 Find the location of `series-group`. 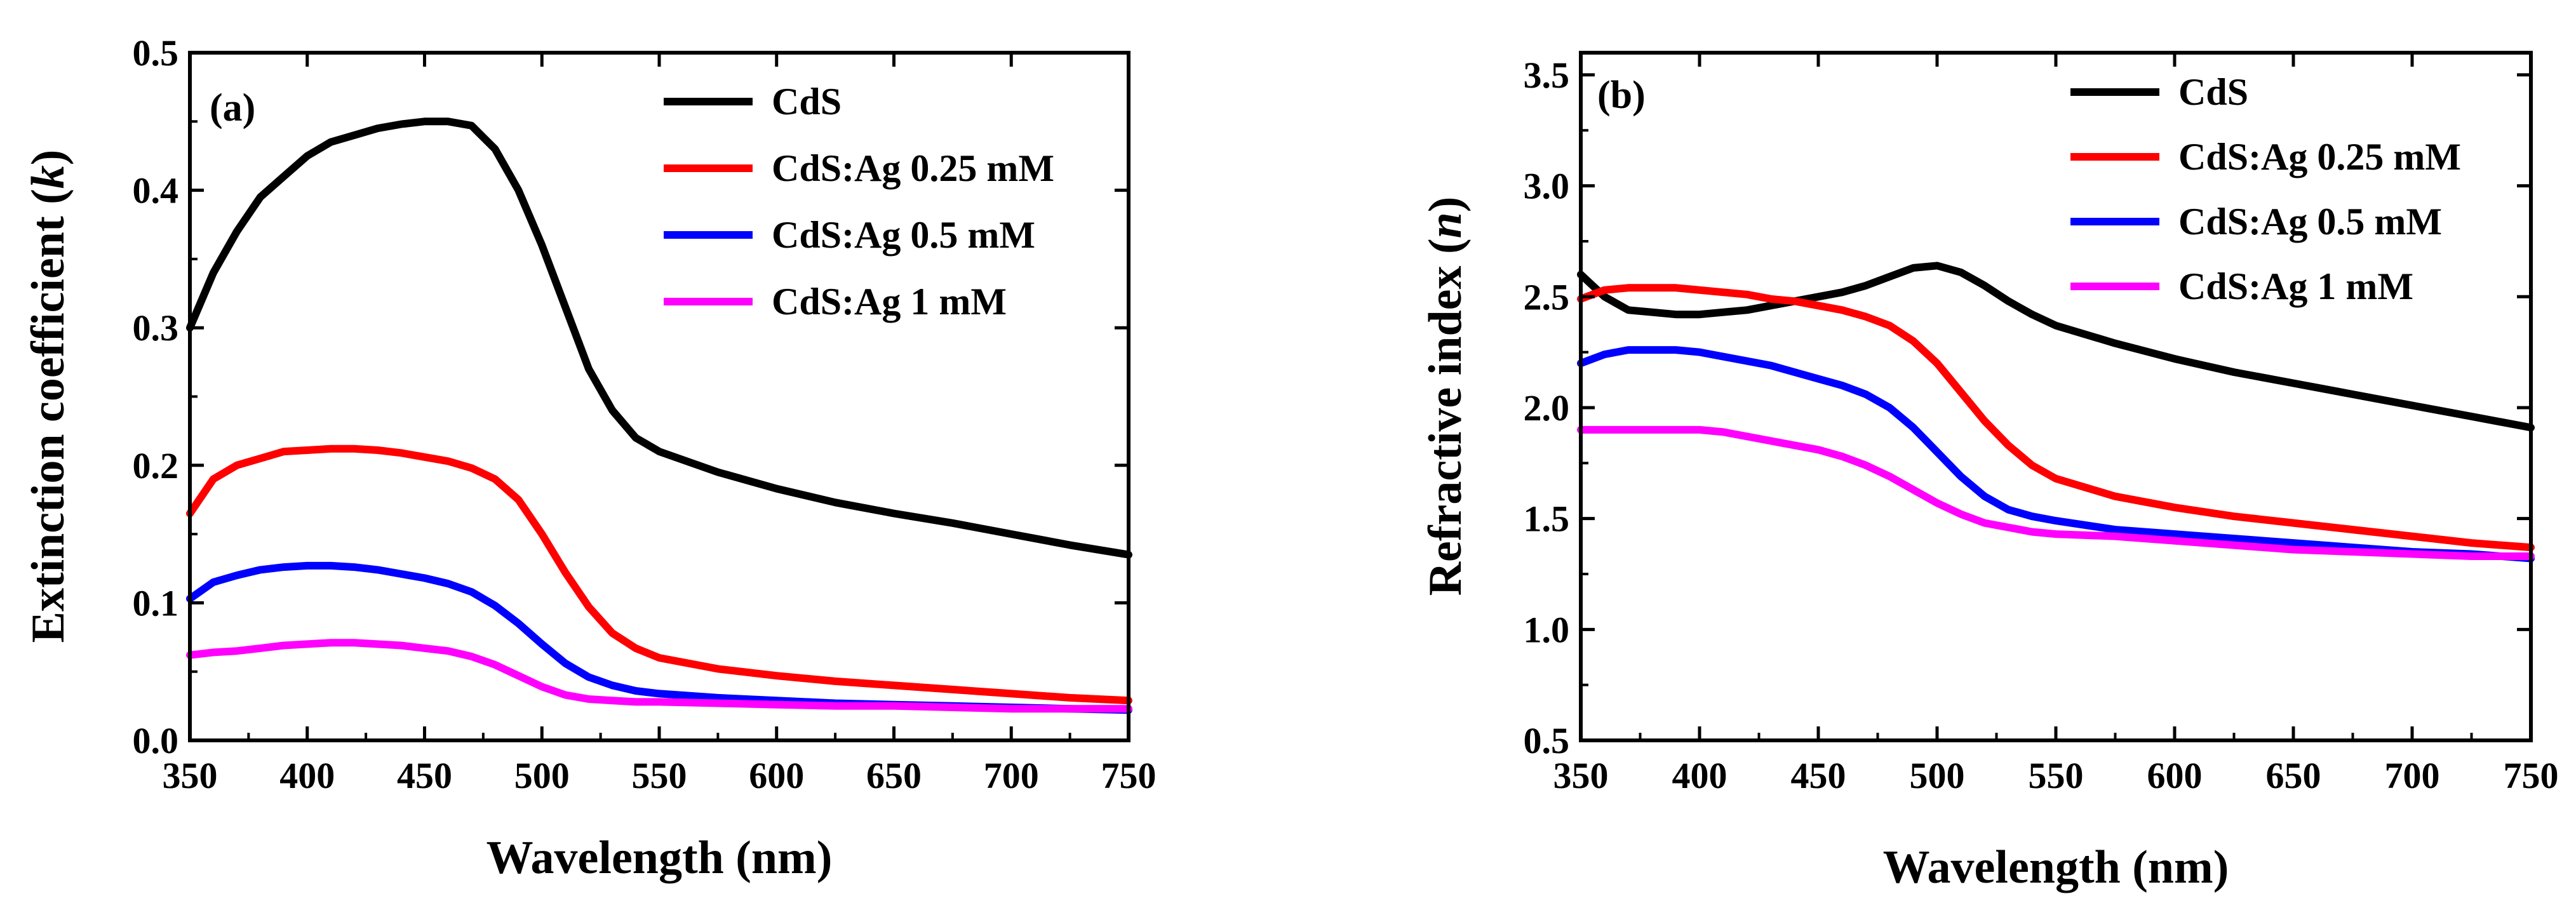

series-group is located at coordinates (2056, 412).